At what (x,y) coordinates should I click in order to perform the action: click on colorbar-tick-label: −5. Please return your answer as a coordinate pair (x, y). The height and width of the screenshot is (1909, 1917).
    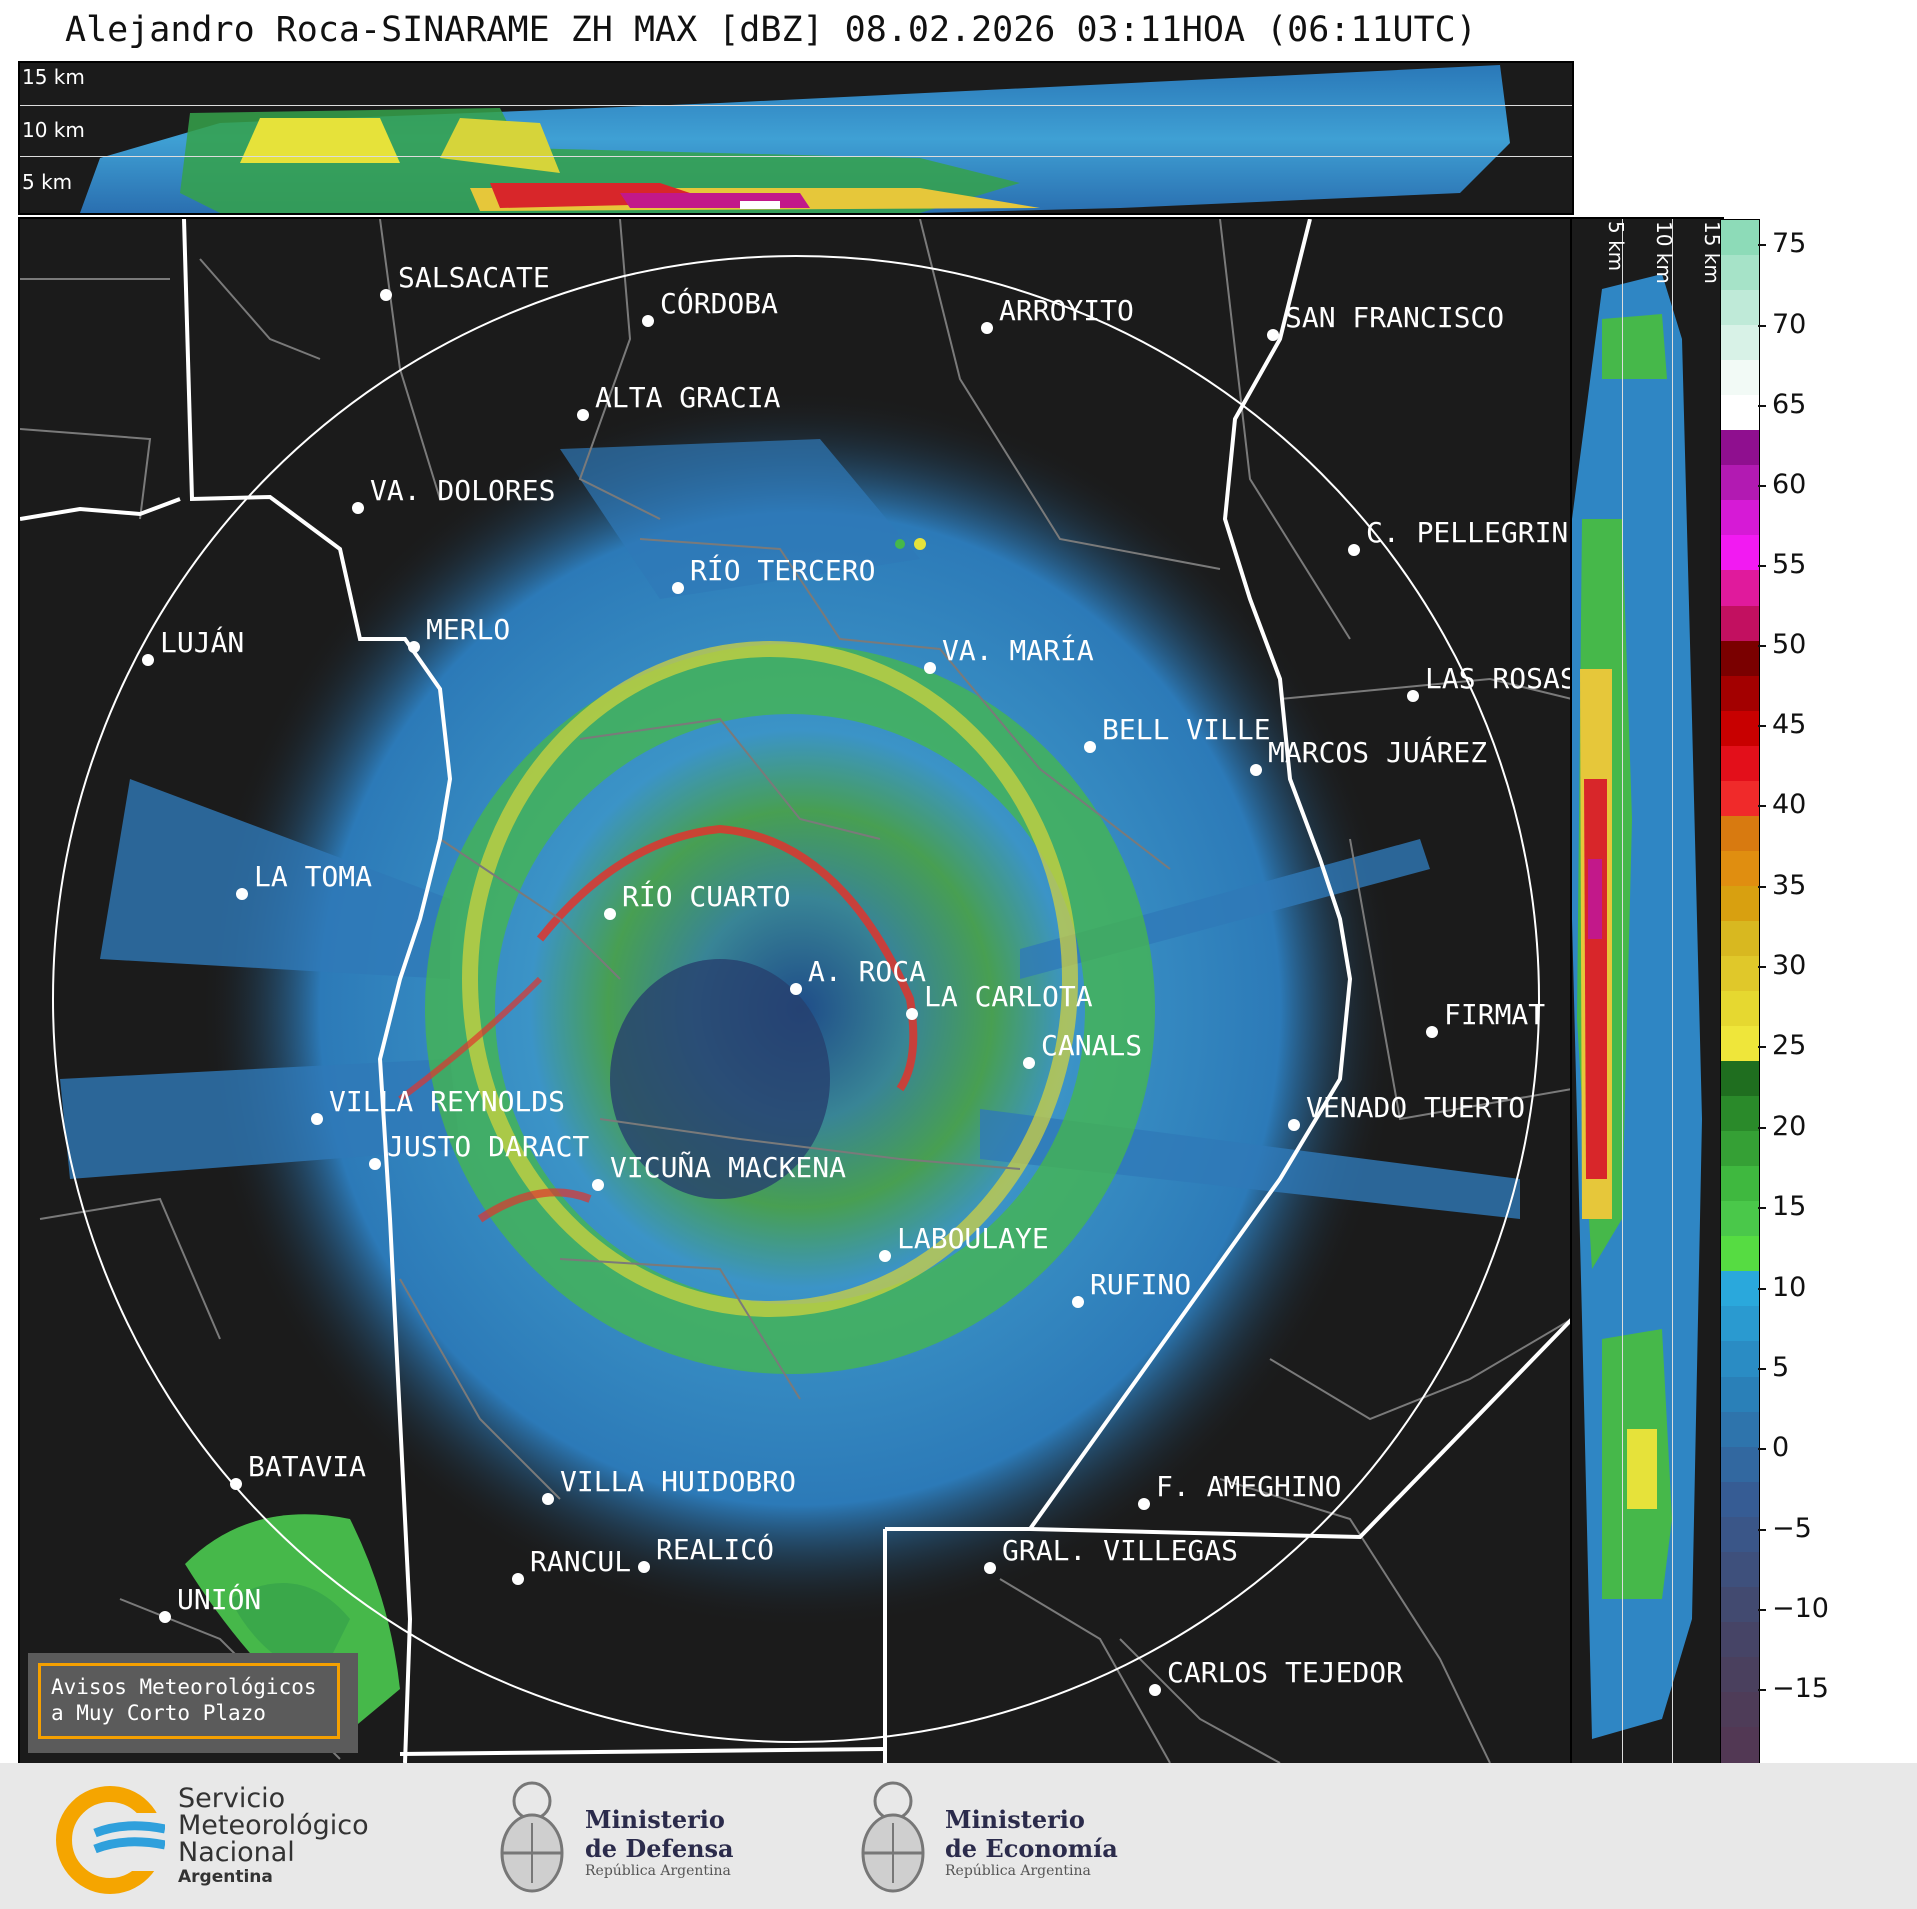
    Looking at the image, I should click on (1792, 1528).